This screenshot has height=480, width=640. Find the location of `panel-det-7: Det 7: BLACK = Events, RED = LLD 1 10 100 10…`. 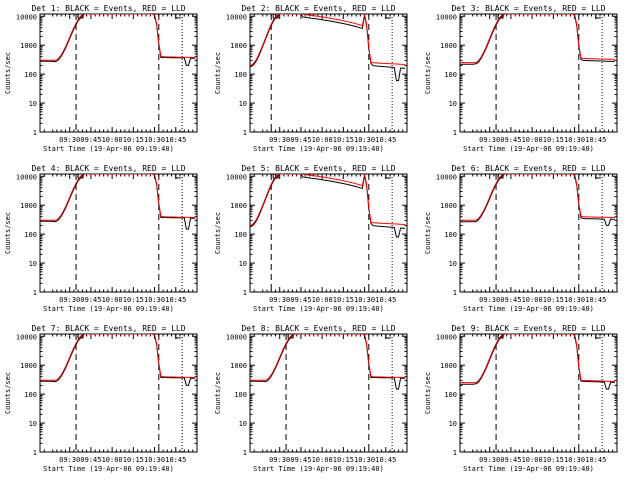

panel-det-7: Det 7: BLACK = Events, RED = LLD 1 10 100 10… is located at coordinates (101, 398).